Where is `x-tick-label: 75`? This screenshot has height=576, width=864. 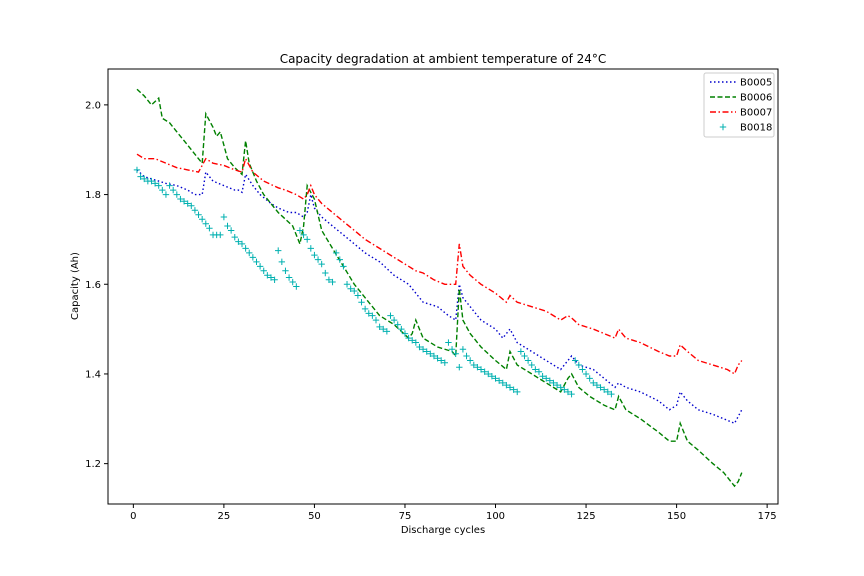
x-tick-label: 75 is located at coordinates (405, 516).